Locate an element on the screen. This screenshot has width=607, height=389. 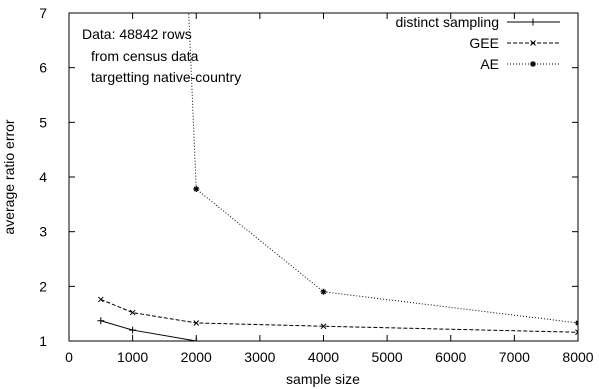
legend-label-ae: AE is located at coordinates (489, 64).